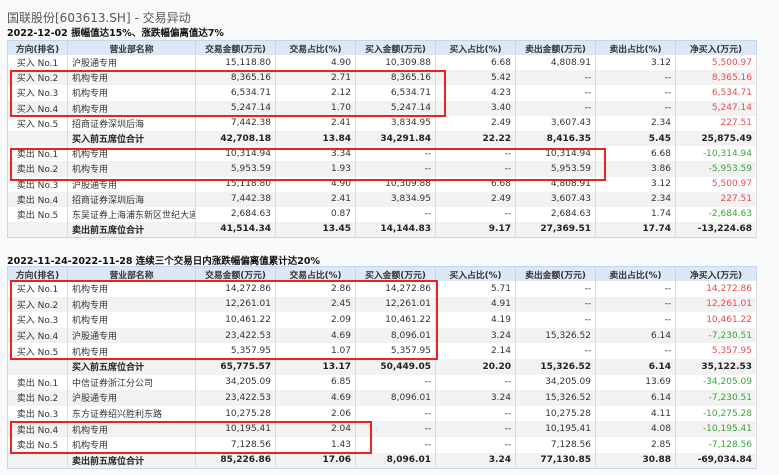 The image size is (779, 475). What do you see at coordinates (235, 214) in the screenshot?
I see `value-cell: 2,684.63` at bounding box center [235, 214].